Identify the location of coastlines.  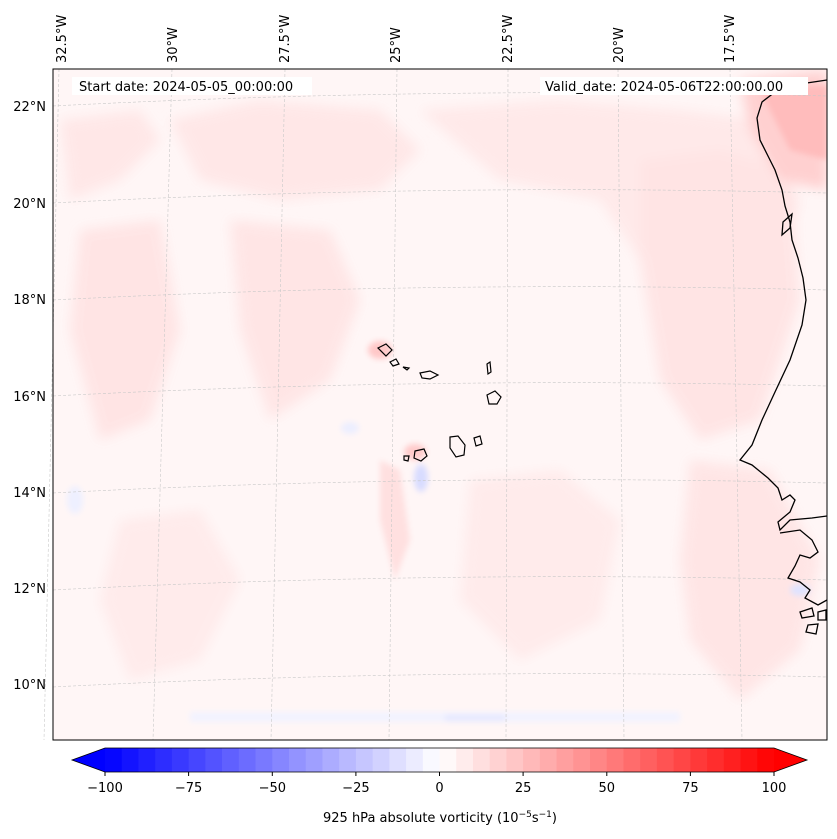
(782, 357).